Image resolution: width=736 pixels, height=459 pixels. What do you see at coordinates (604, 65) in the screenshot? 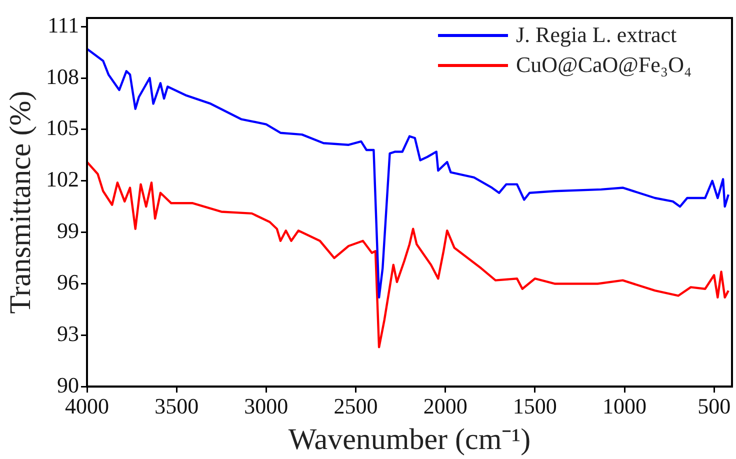
I see `legend-label: CuO@CaO@Fe₃O₄` at bounding box center [604, 65].